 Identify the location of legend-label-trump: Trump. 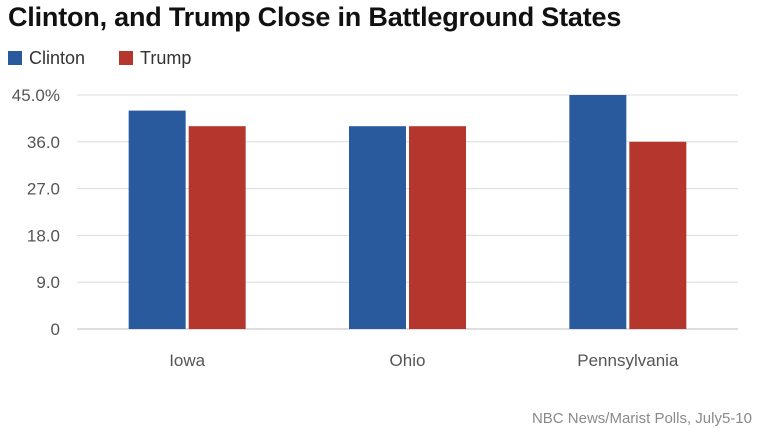
(166, 57).